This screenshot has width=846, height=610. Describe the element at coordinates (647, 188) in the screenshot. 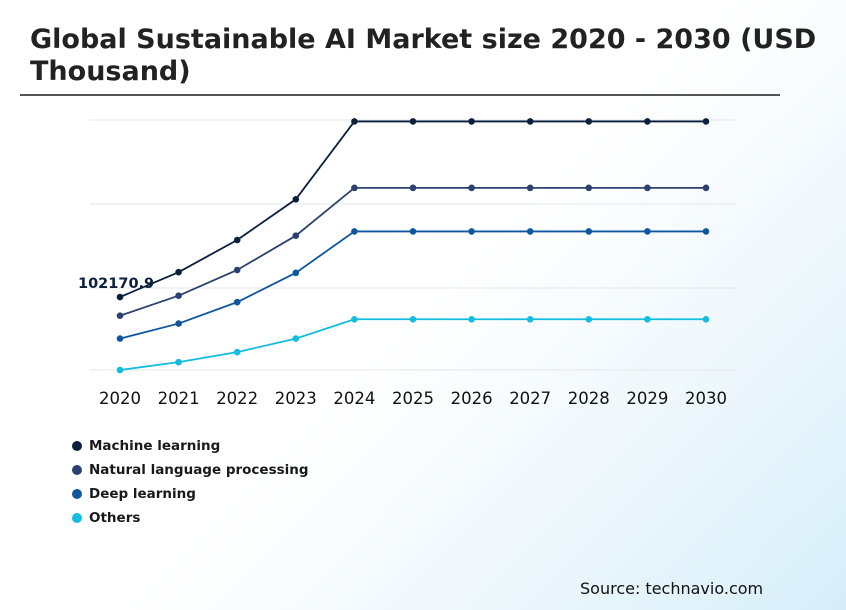

I see `data-point-s1-2029` at that location.